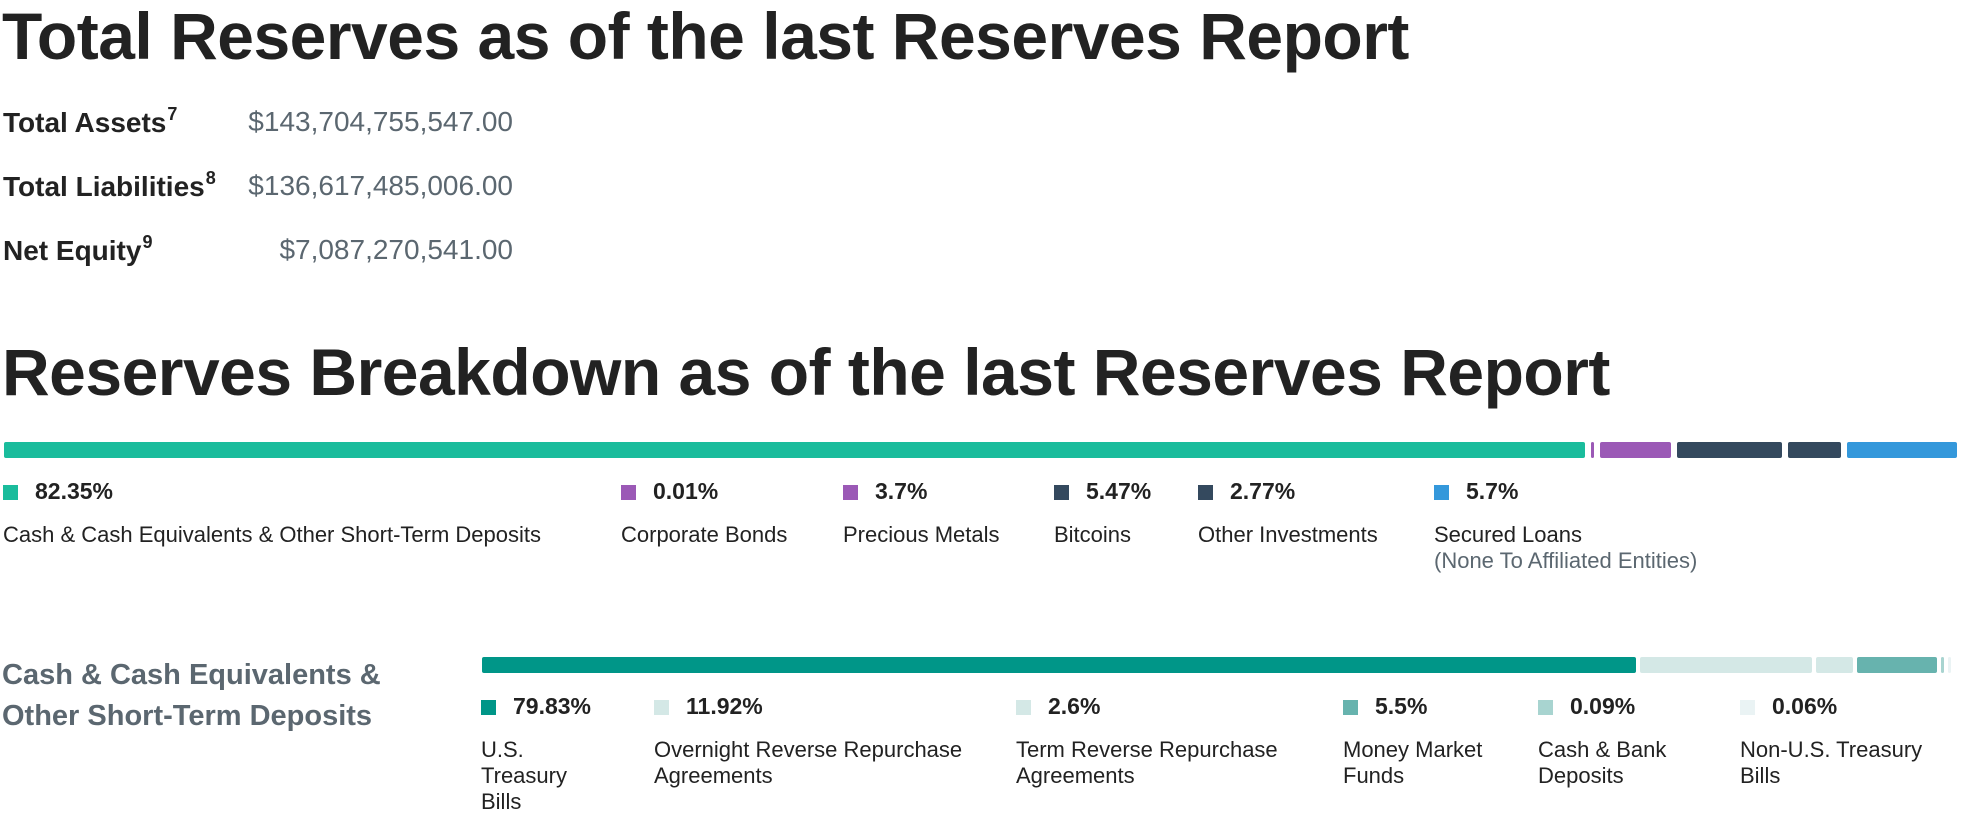 Image resolution: width=1962 pixels, height=822 pixels. I want to click on legend-percentage: 2.77%, so click(1263, 491).